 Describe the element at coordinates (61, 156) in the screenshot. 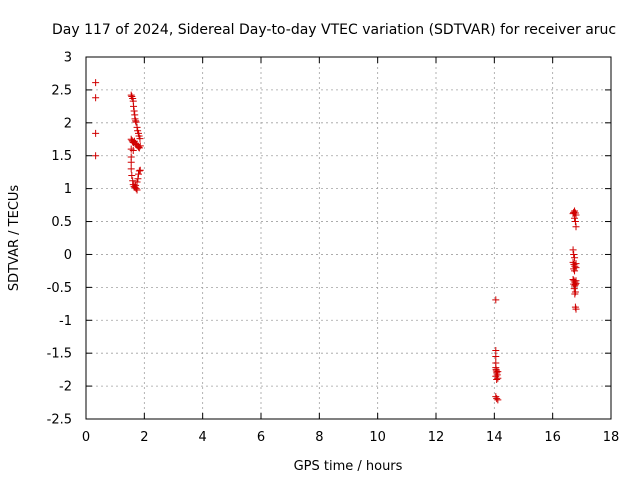

I see `y-tick-label: 1.5` at that location.